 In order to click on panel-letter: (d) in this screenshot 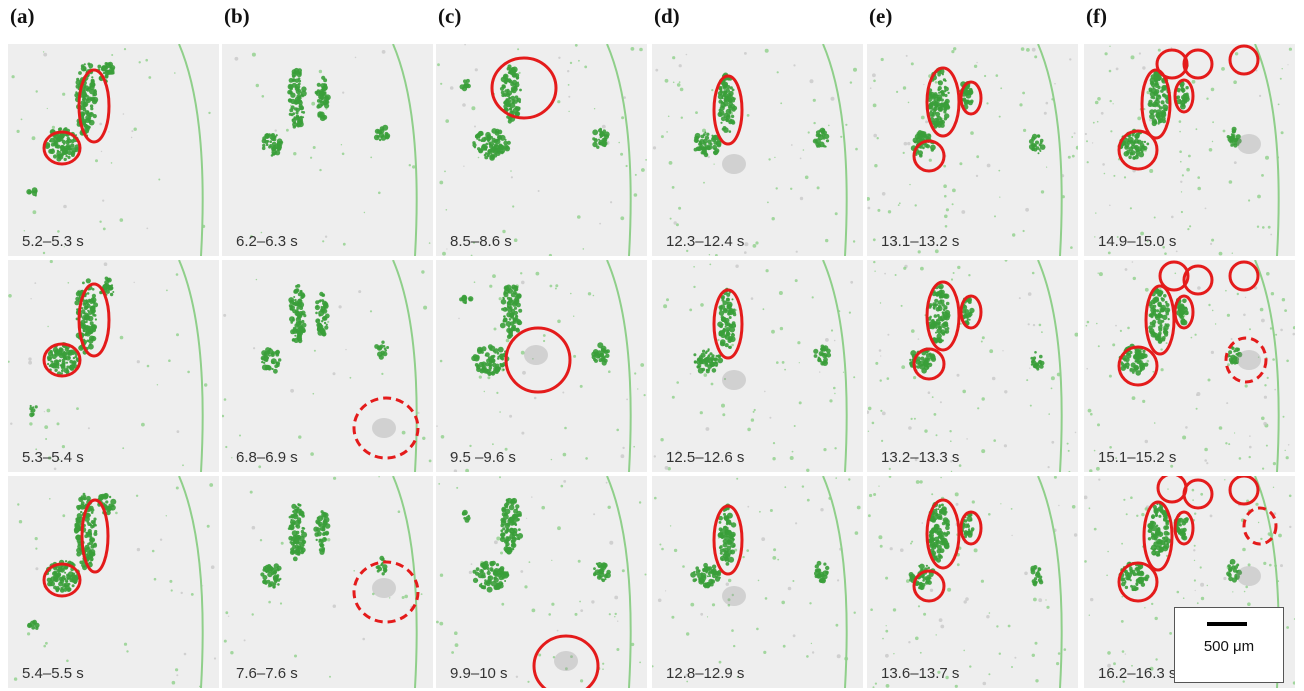, I will do `click(667, 16)`.